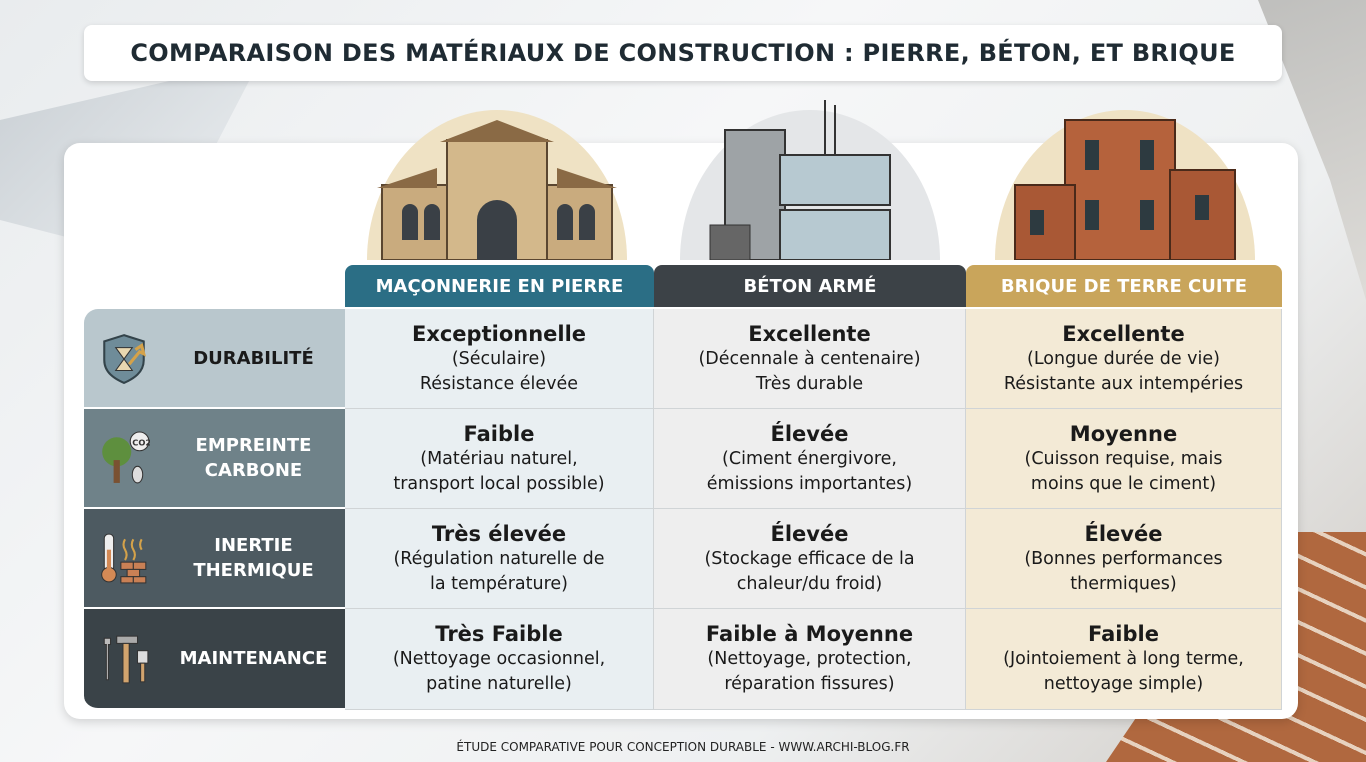 This screenshot has height=762, width=1366. I want to click on cell-detail-1: (Nettoyage occasionnel,, so click(499, 659).